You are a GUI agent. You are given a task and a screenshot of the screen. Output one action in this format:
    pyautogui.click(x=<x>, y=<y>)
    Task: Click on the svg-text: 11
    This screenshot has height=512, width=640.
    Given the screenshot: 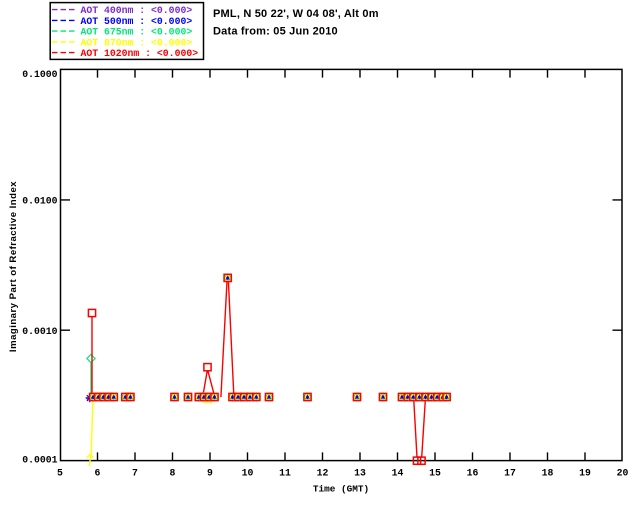 What is the action you would take?
    pyautogui.click(x=285, y=473)
    